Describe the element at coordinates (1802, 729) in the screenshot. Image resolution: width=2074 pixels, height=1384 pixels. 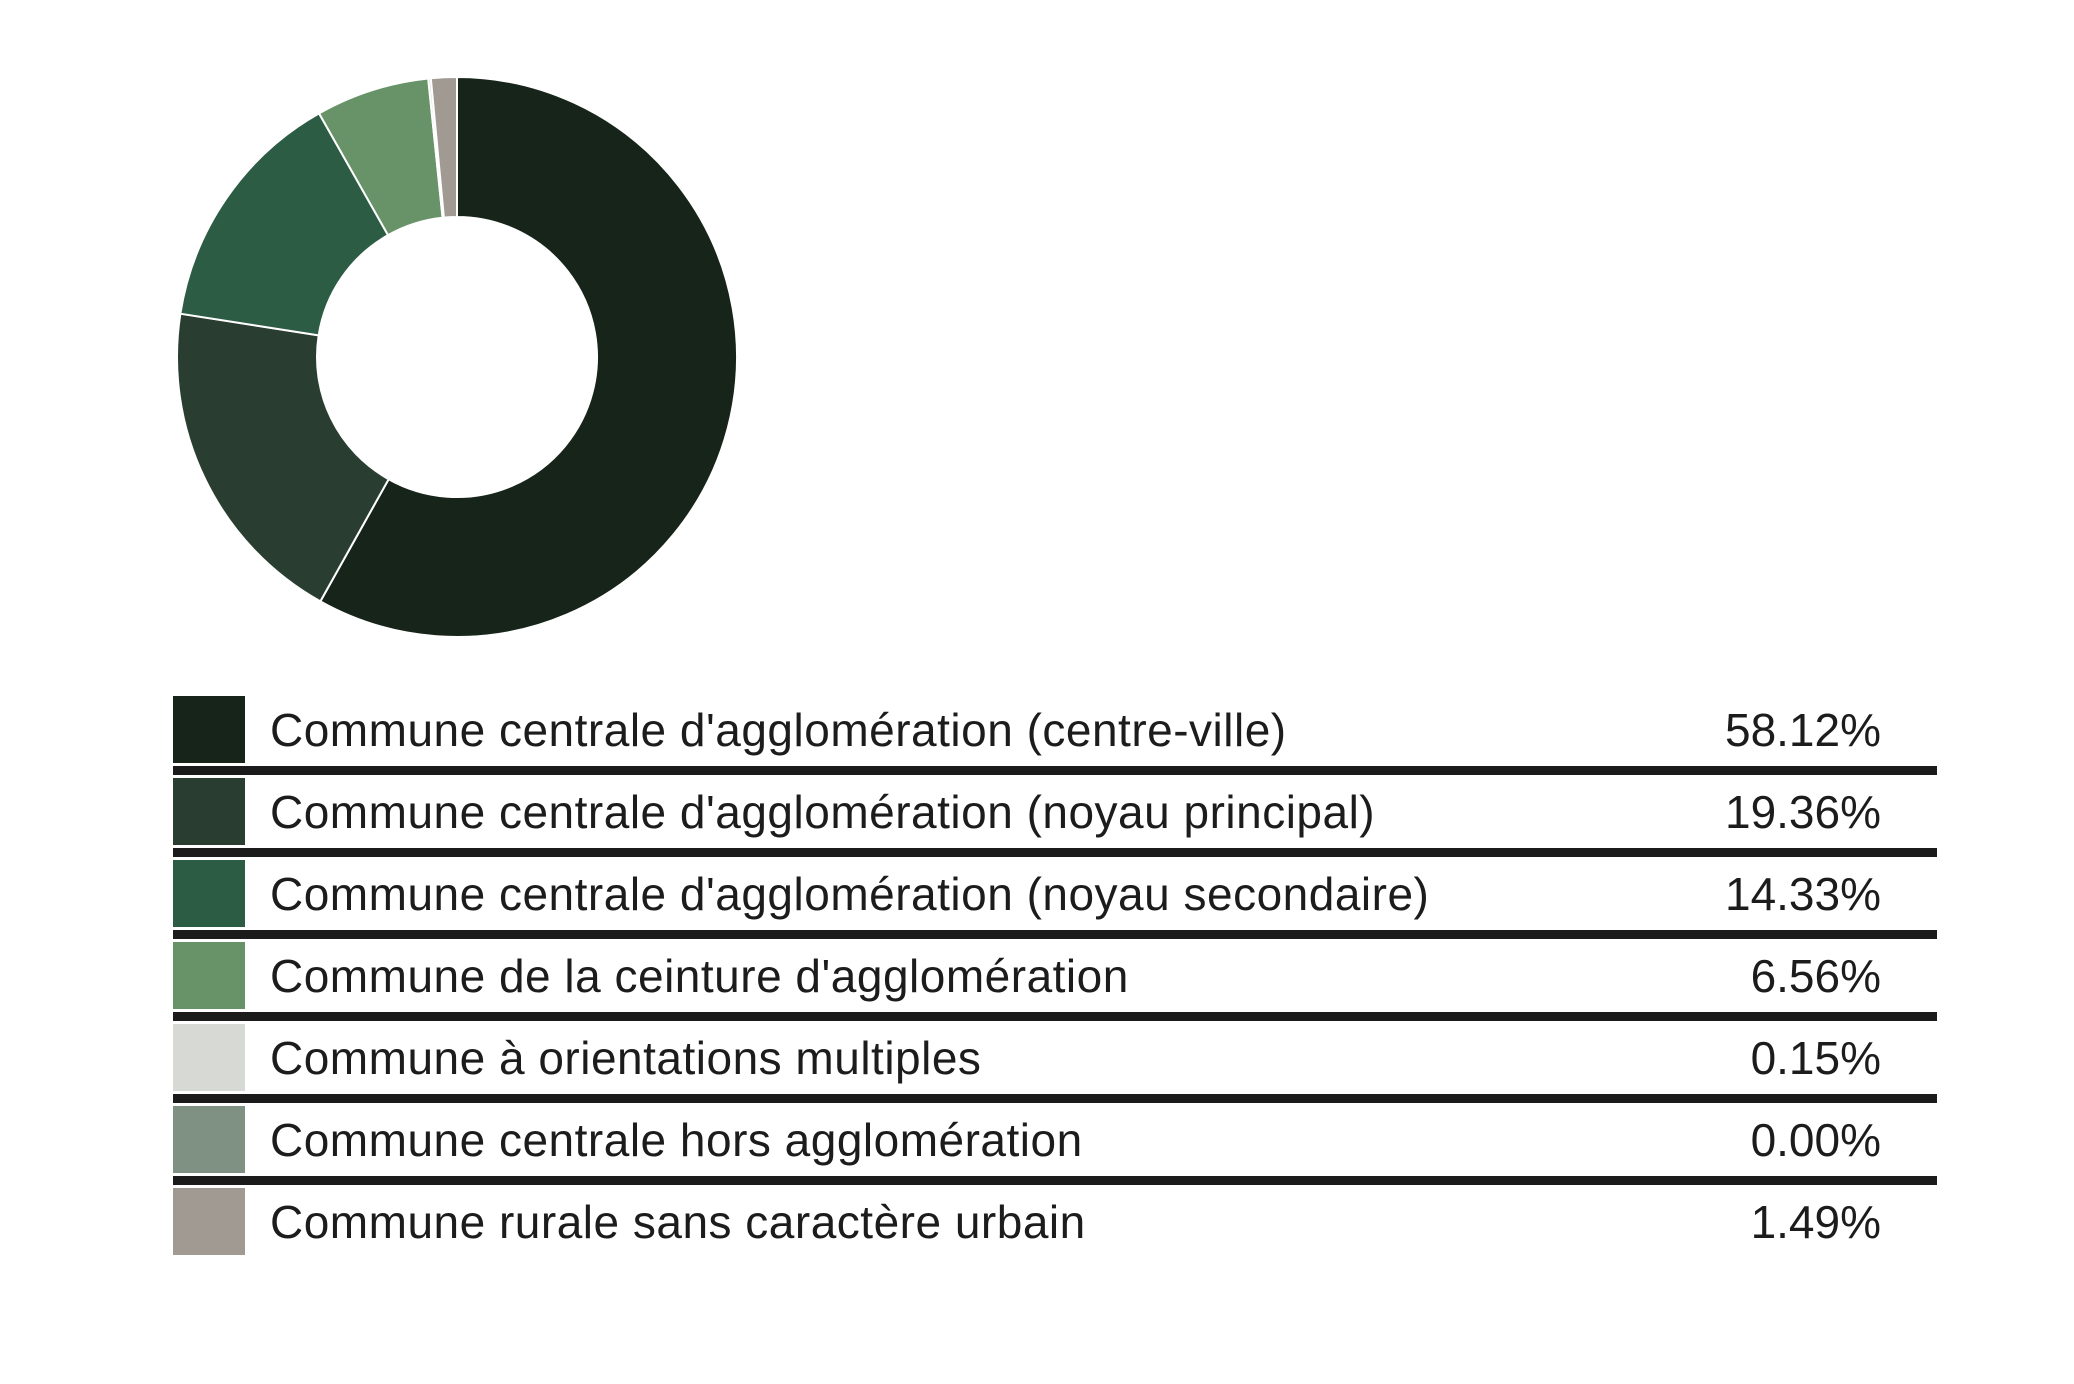
I see `legend-value: 58.12%` at that location.